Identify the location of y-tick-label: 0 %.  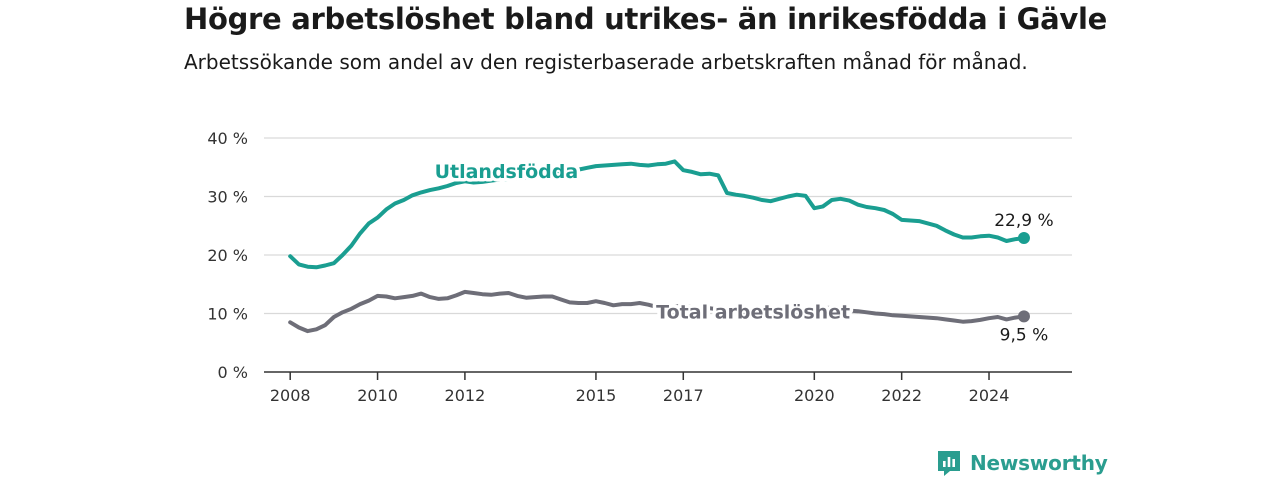
(233, 372).